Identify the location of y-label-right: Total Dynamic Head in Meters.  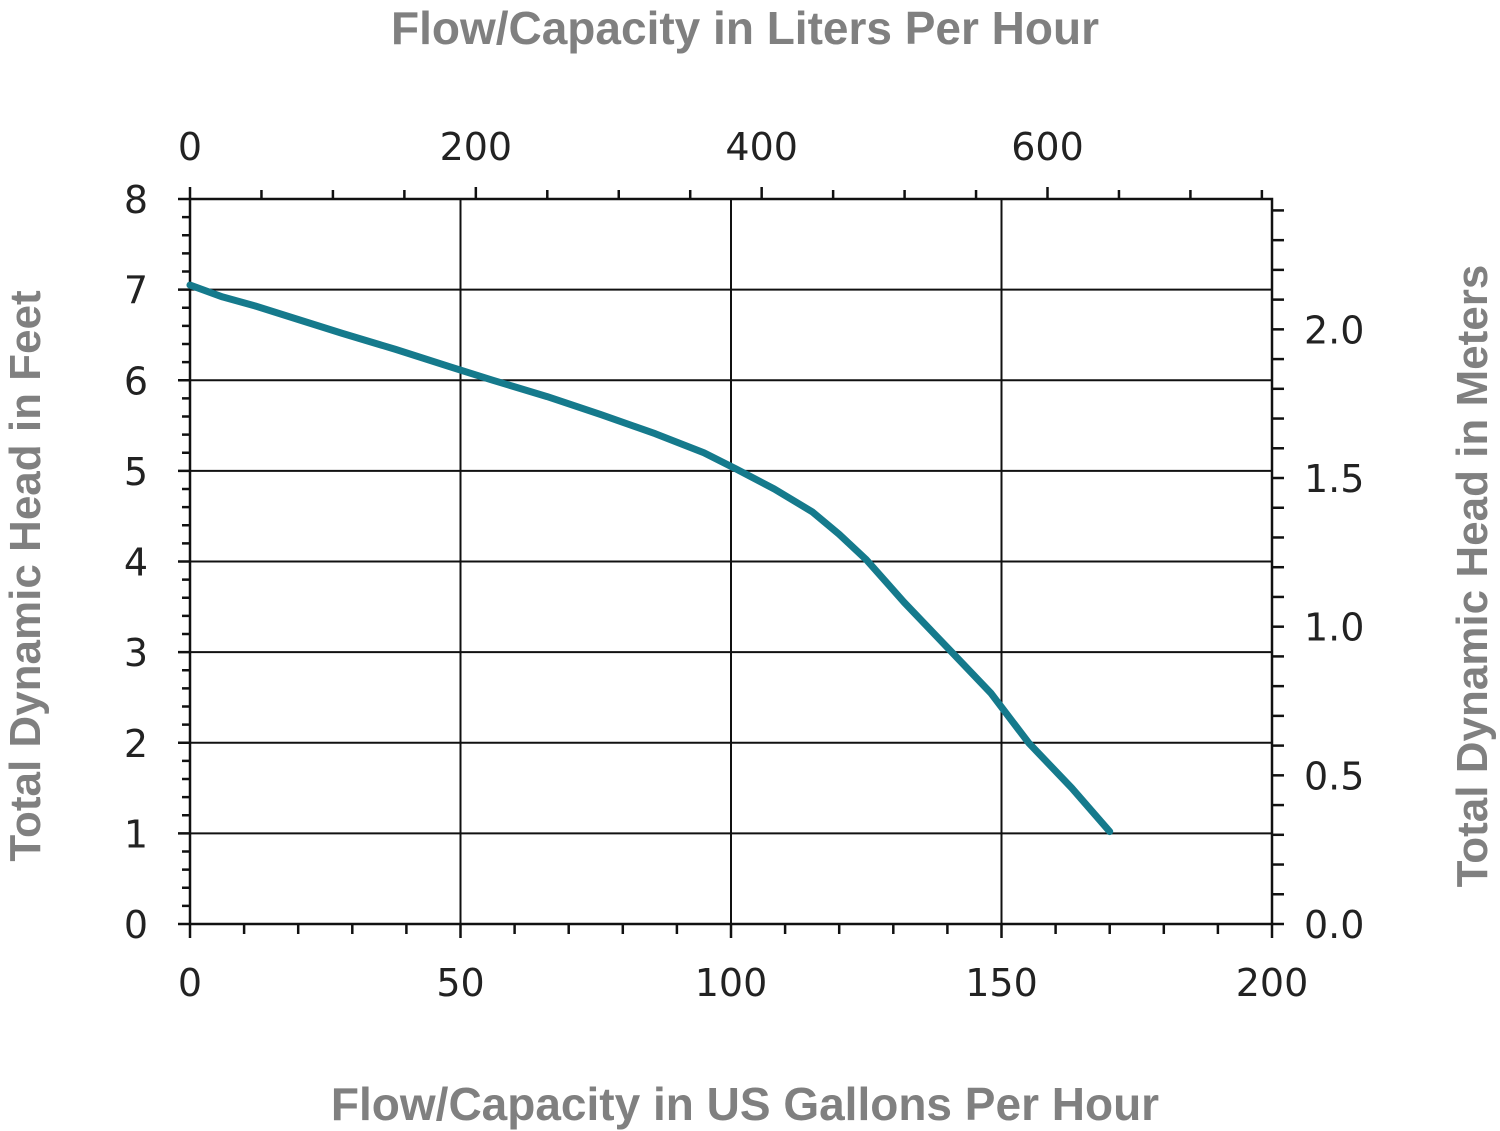
(1472, 576).